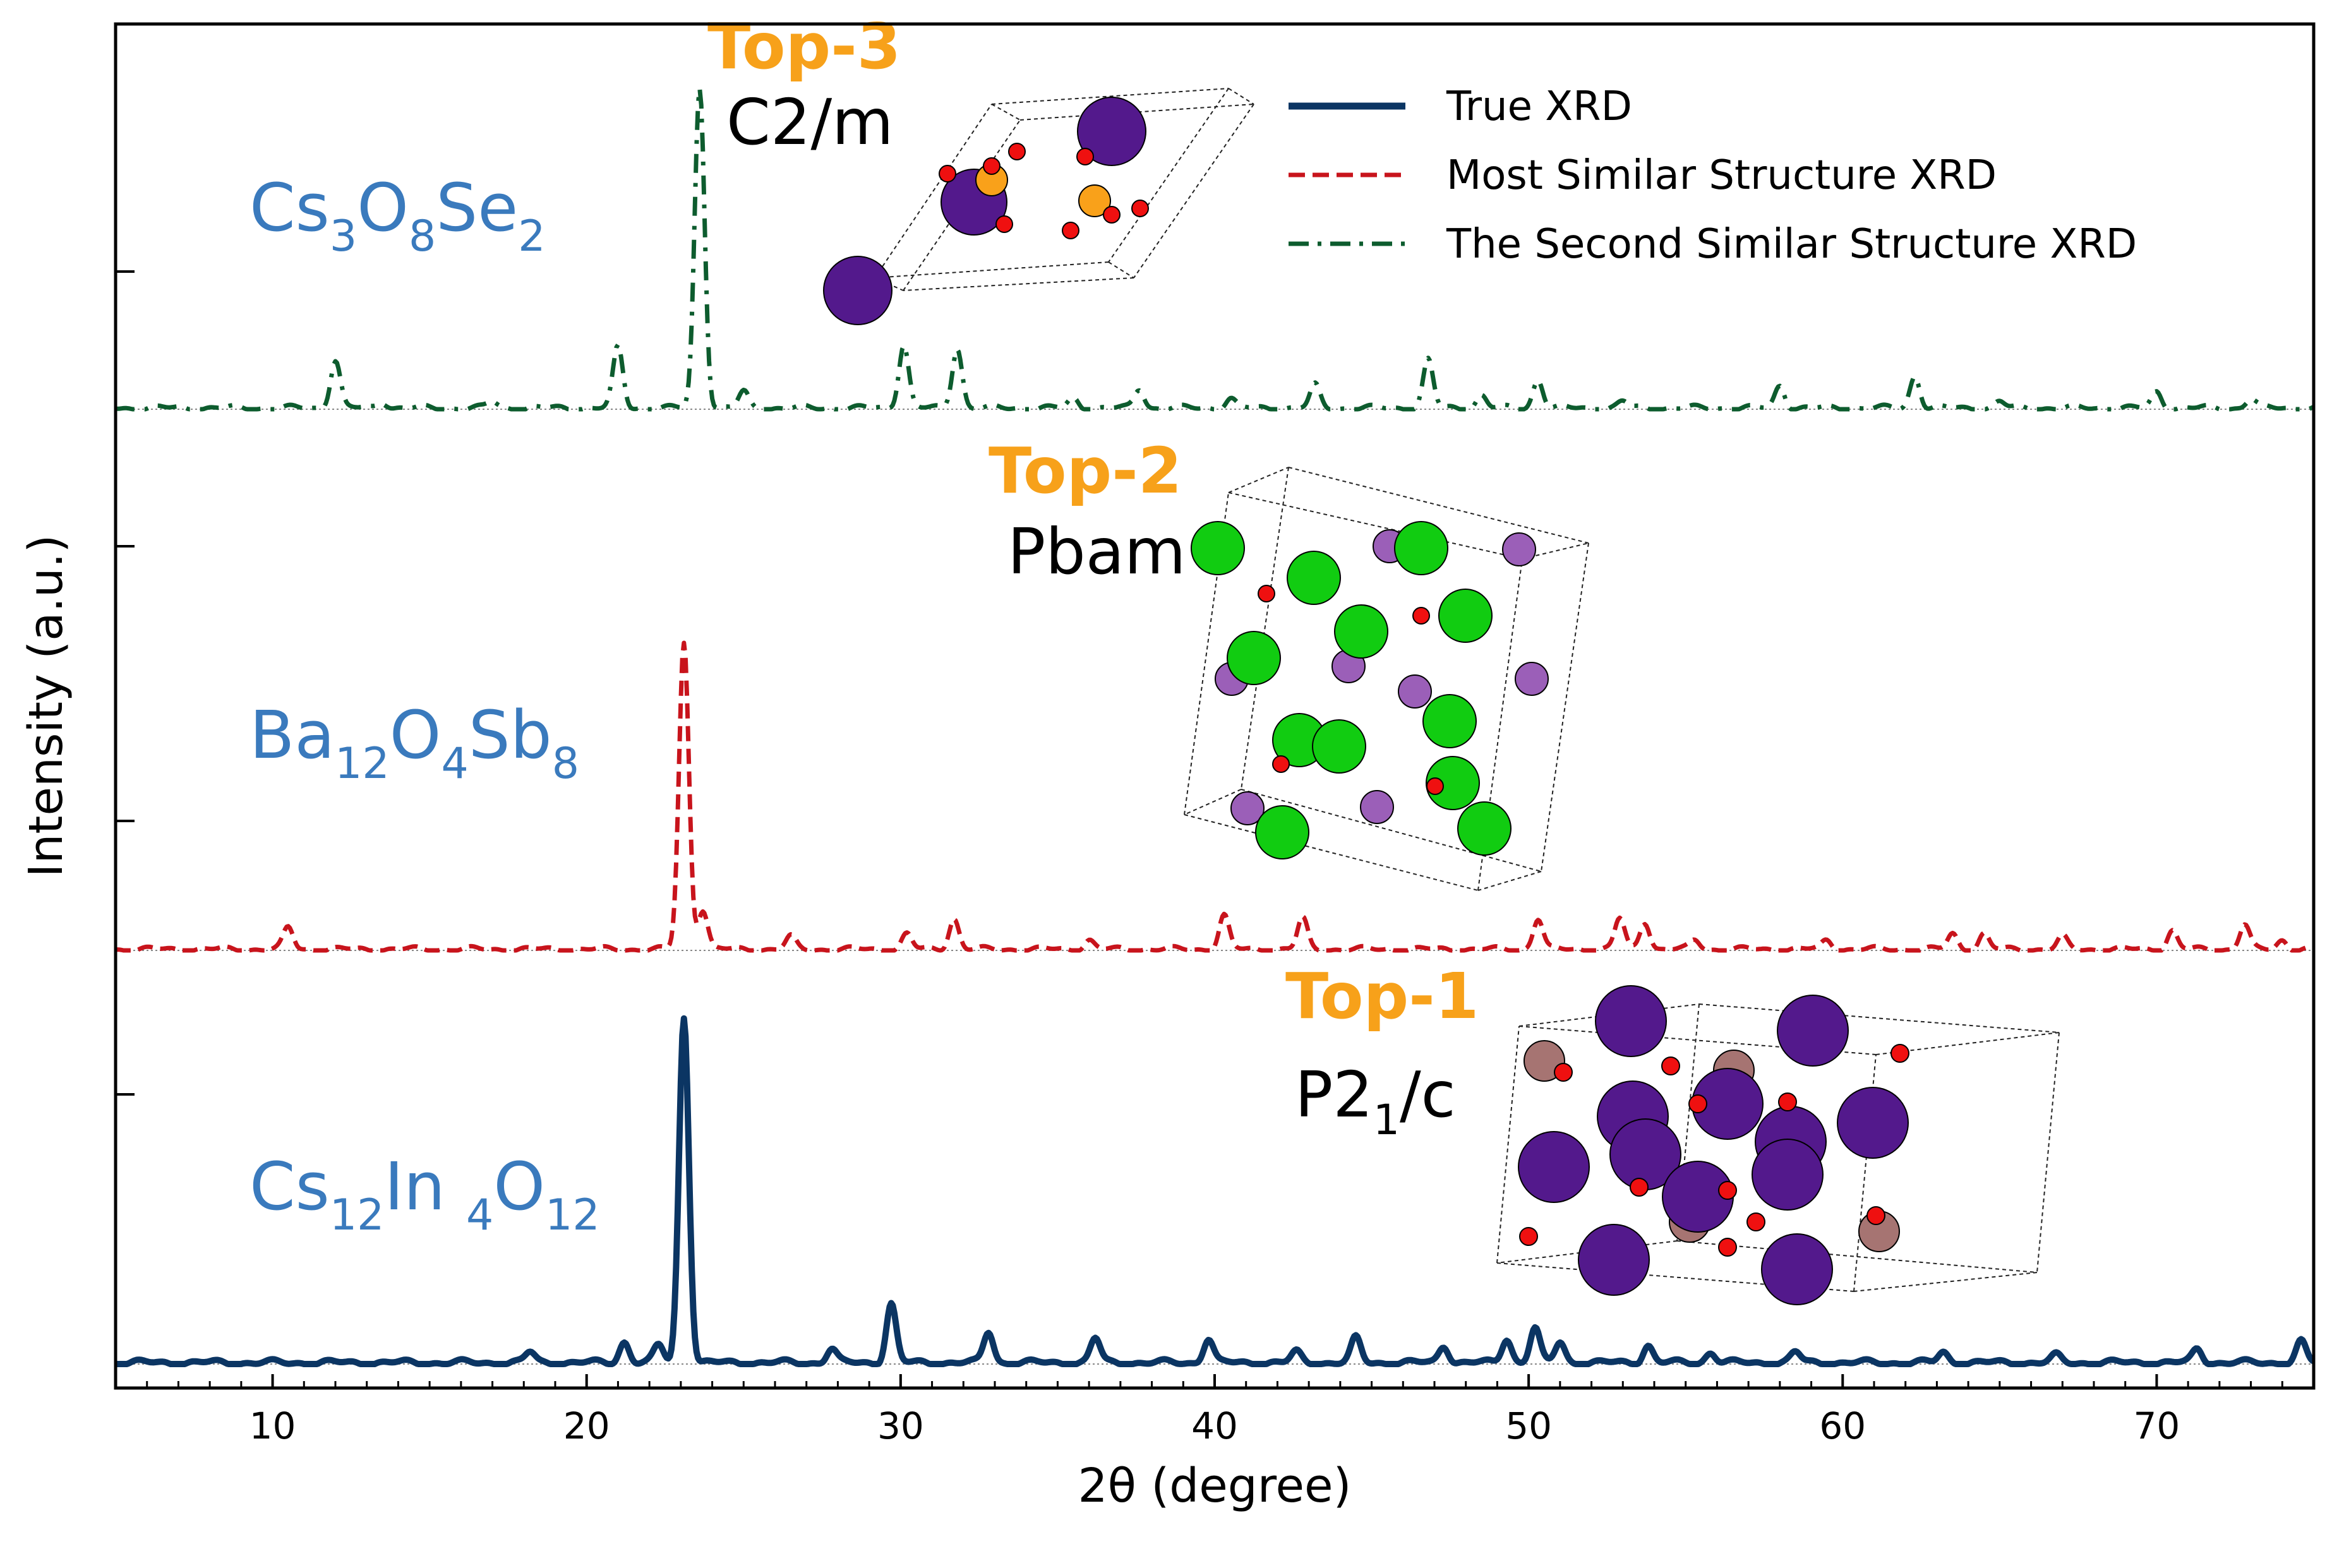 The width and height of the screenshot is (2332, 1568). Describe the element at coordinates (1791, 245) in the screenshot. I see `legend-label: The Second Similar Structure XRD` at that location.